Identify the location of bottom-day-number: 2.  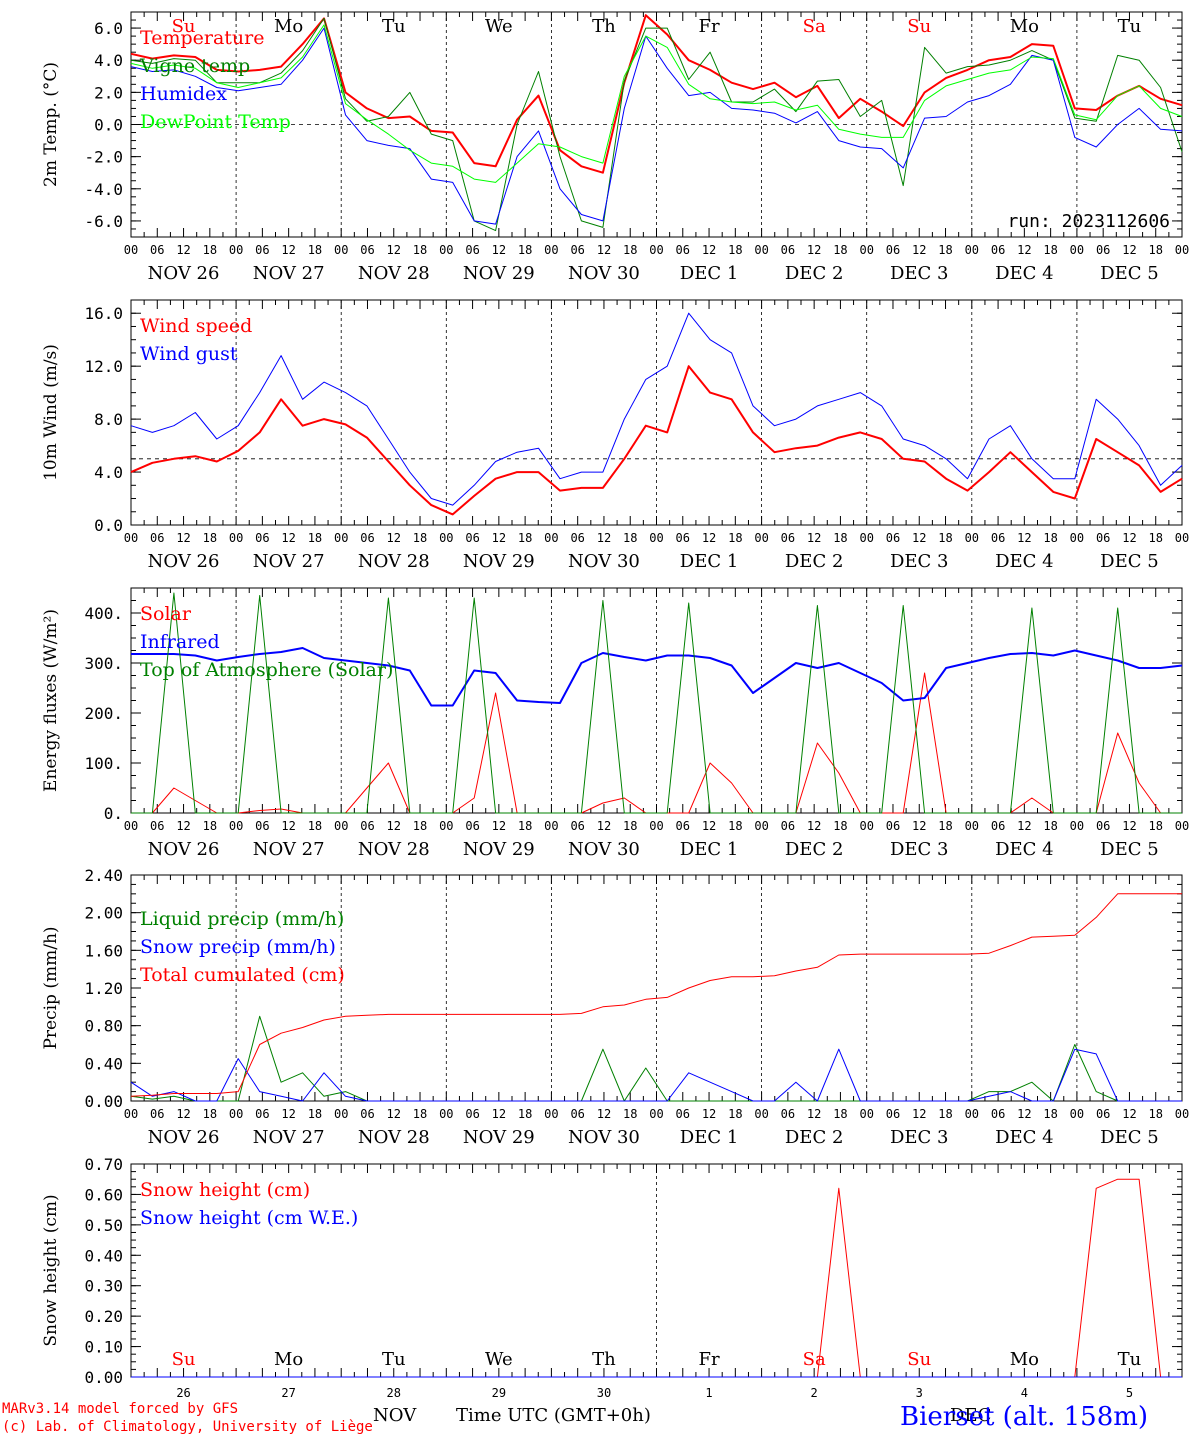
(814, 1393).